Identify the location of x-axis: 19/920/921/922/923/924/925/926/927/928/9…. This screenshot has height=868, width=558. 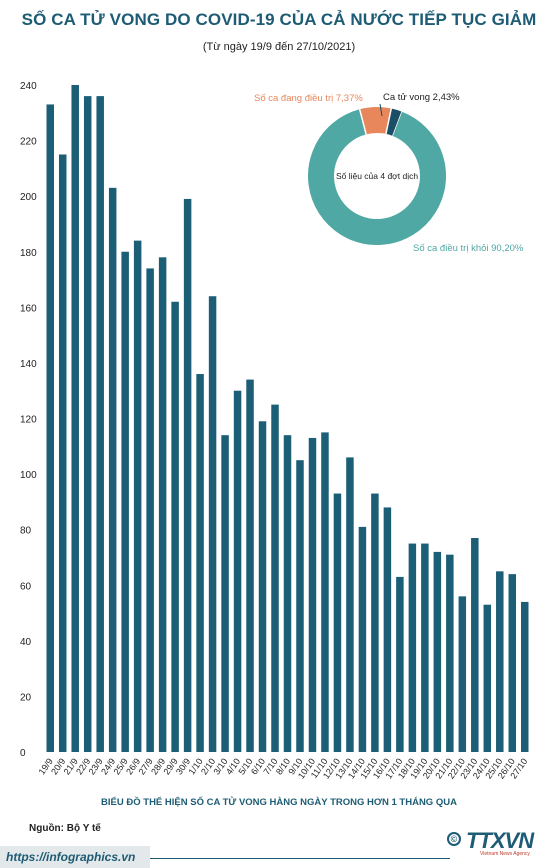
(283, 768).